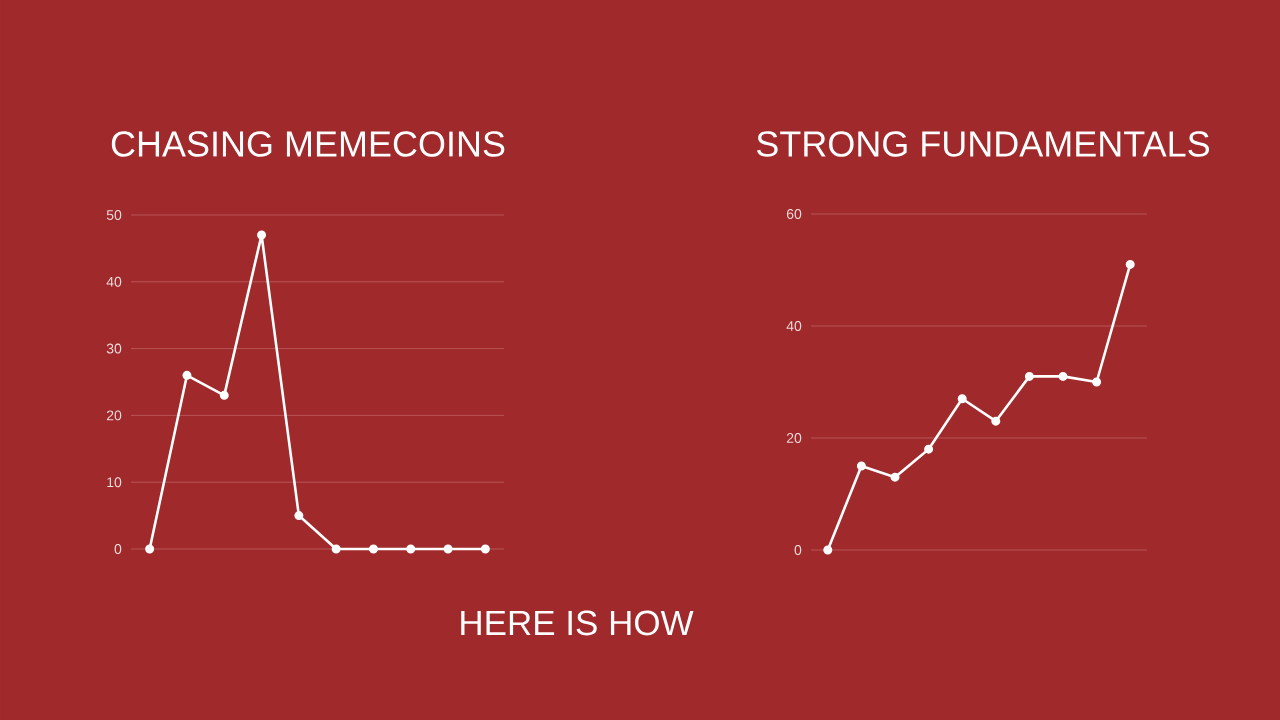 This screenshot has height=720, width=1280. What do you see at coordinates (114, 348) in the screenshot?
I see `y-tick-label: 30` at bounding box center [114, 348].